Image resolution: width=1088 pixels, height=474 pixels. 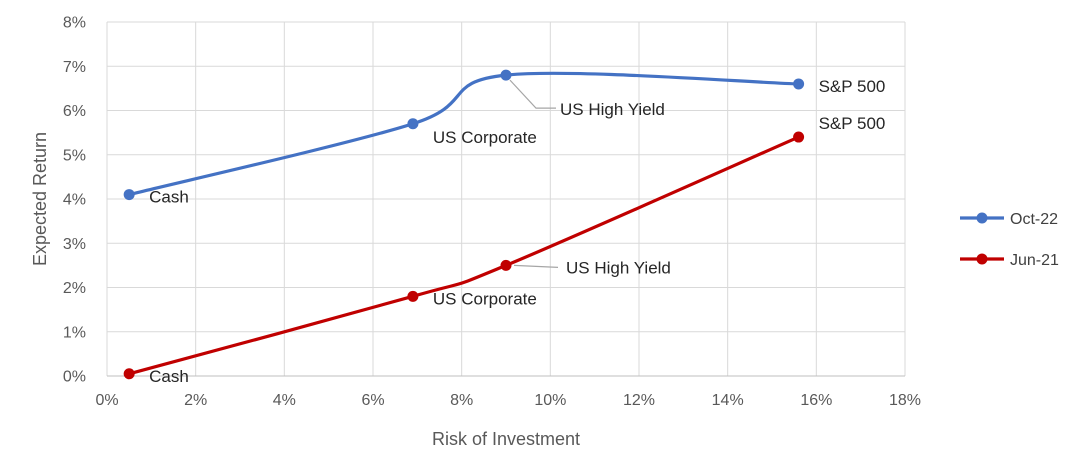 I want to click on legend-label: Oct-22, so click(x=1034, y=219).